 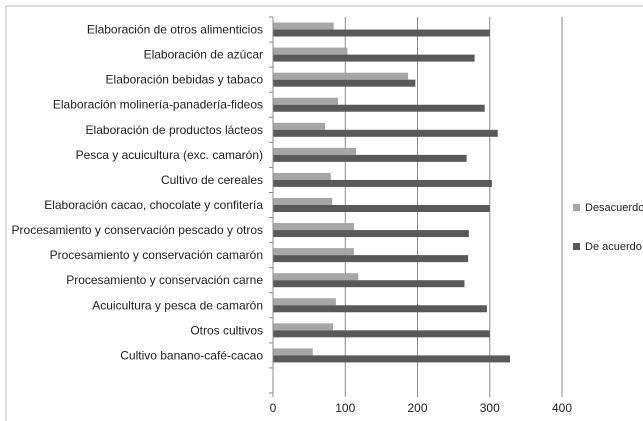 I want to click on legend: Desacuerdo De acuerdo, so click(x=608, y=227).